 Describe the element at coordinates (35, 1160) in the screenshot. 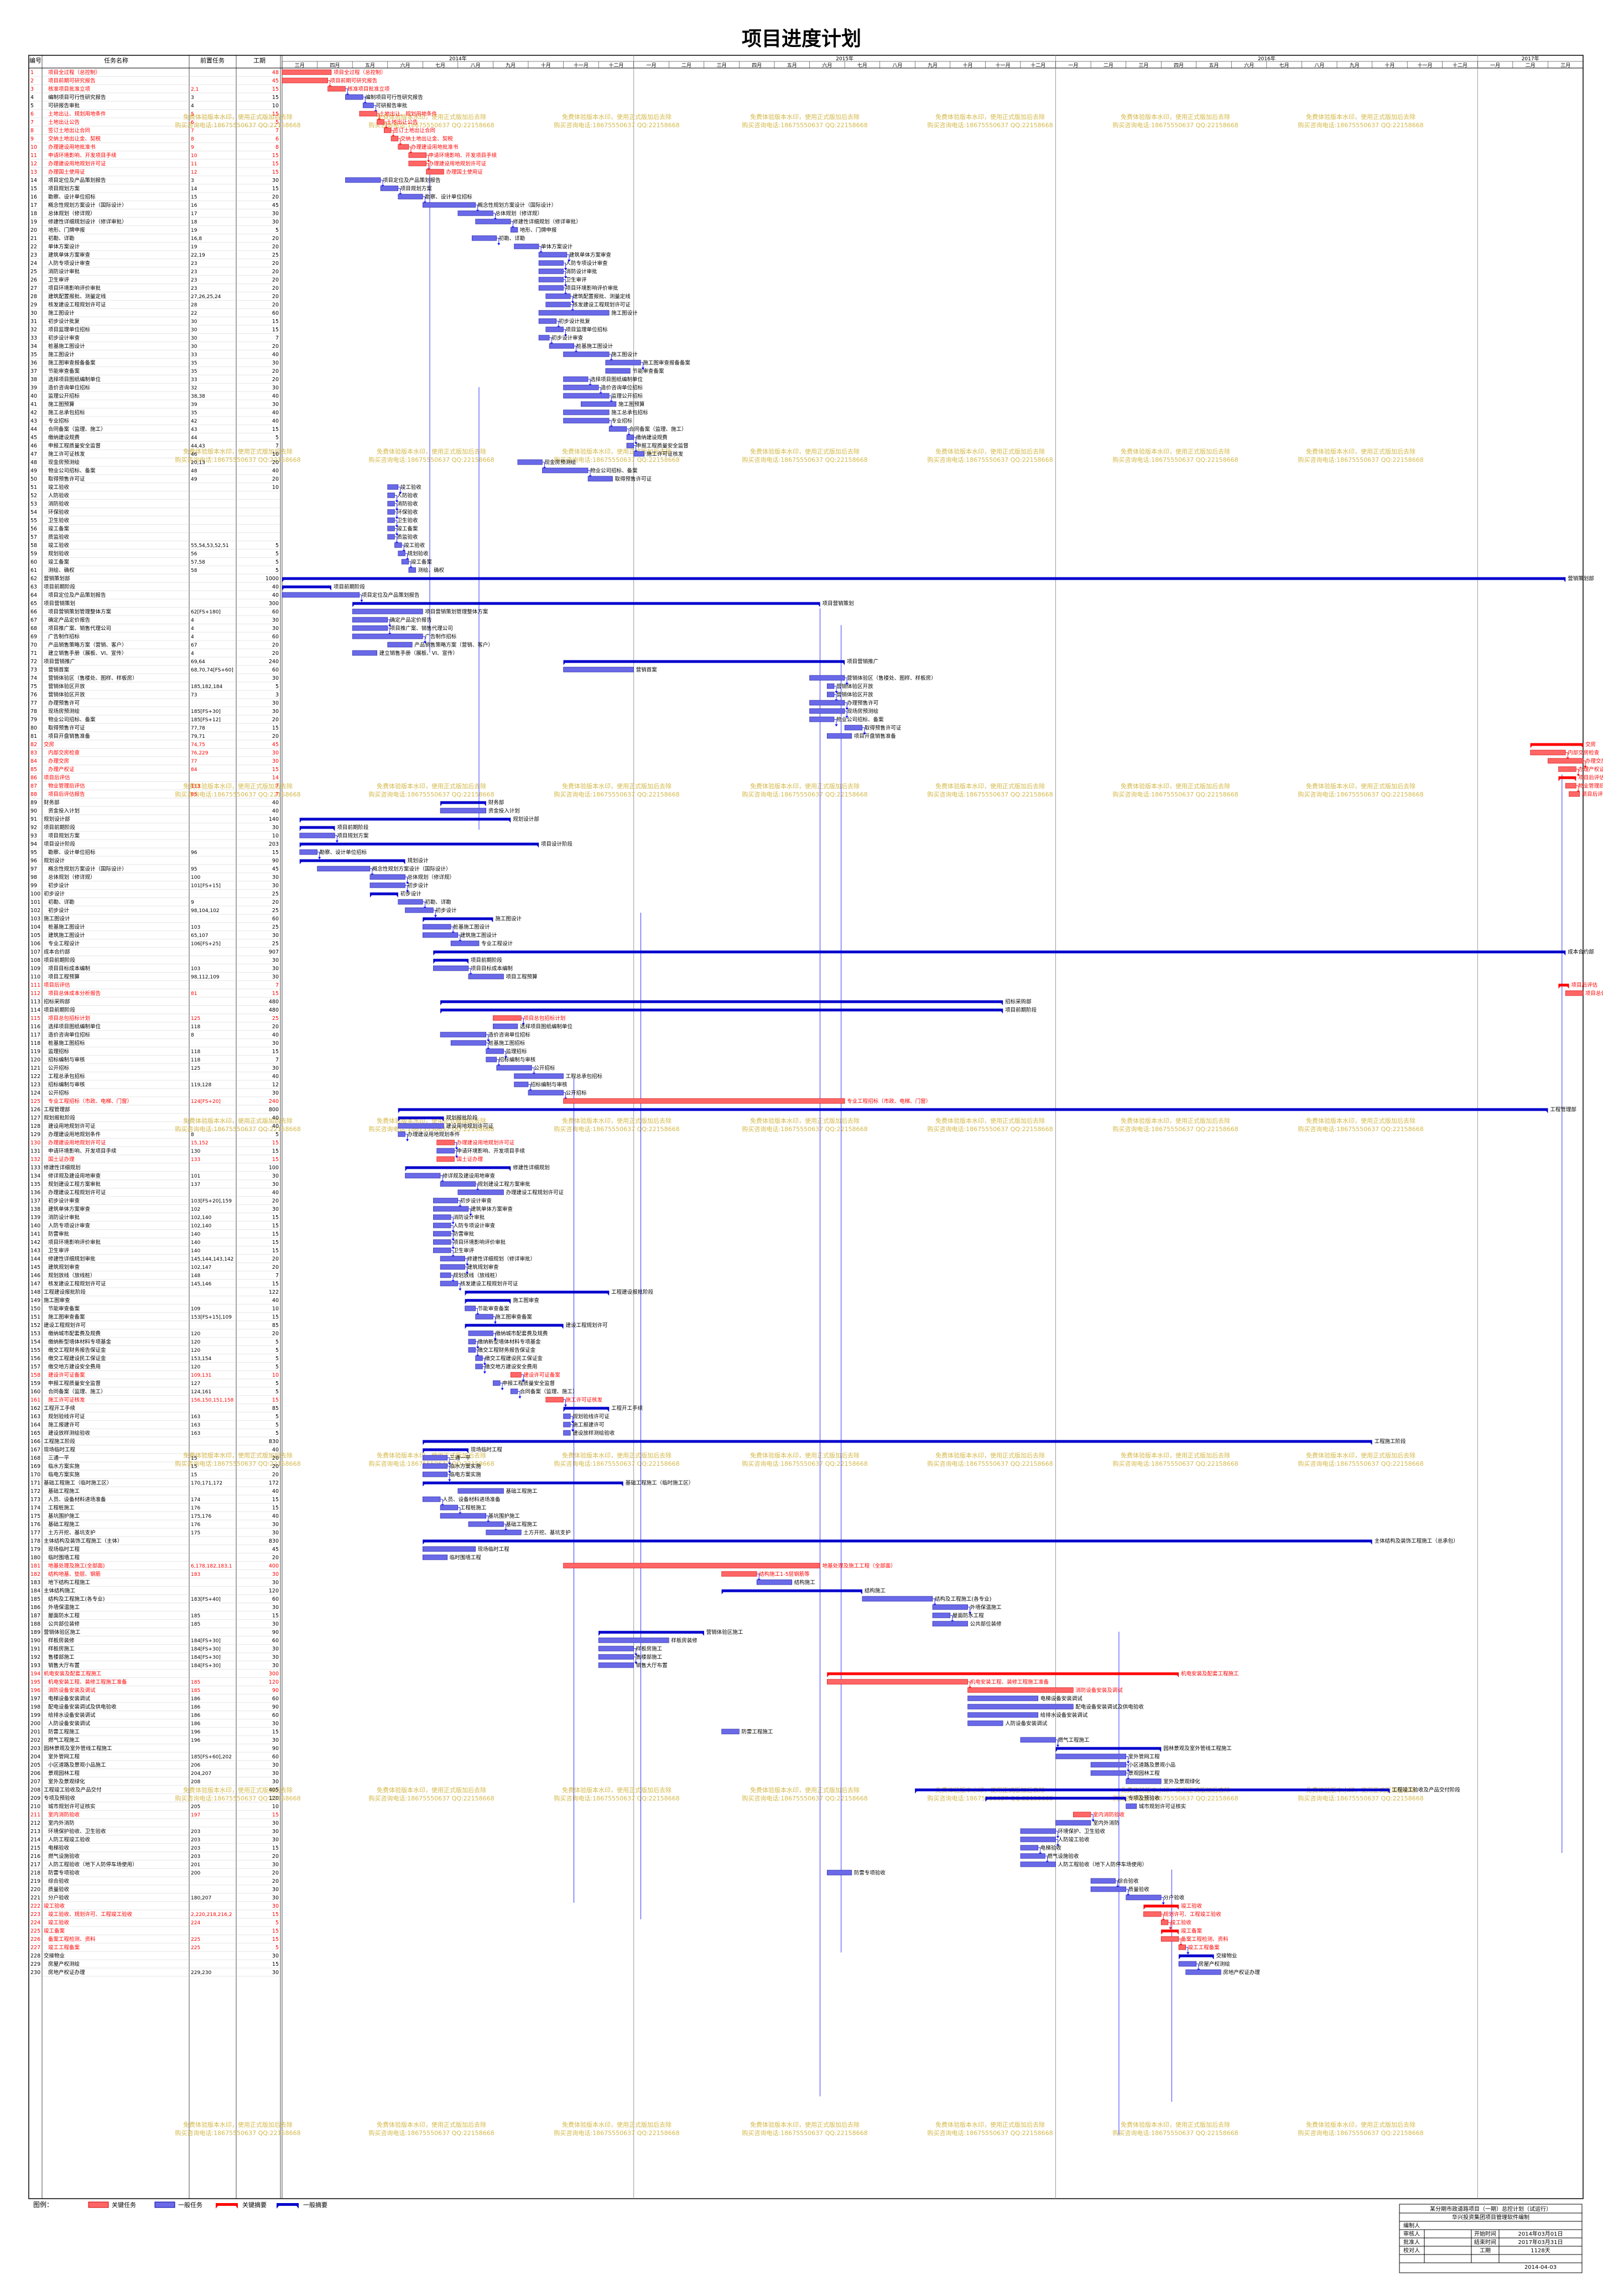

I see `row-id: 132` at that location.